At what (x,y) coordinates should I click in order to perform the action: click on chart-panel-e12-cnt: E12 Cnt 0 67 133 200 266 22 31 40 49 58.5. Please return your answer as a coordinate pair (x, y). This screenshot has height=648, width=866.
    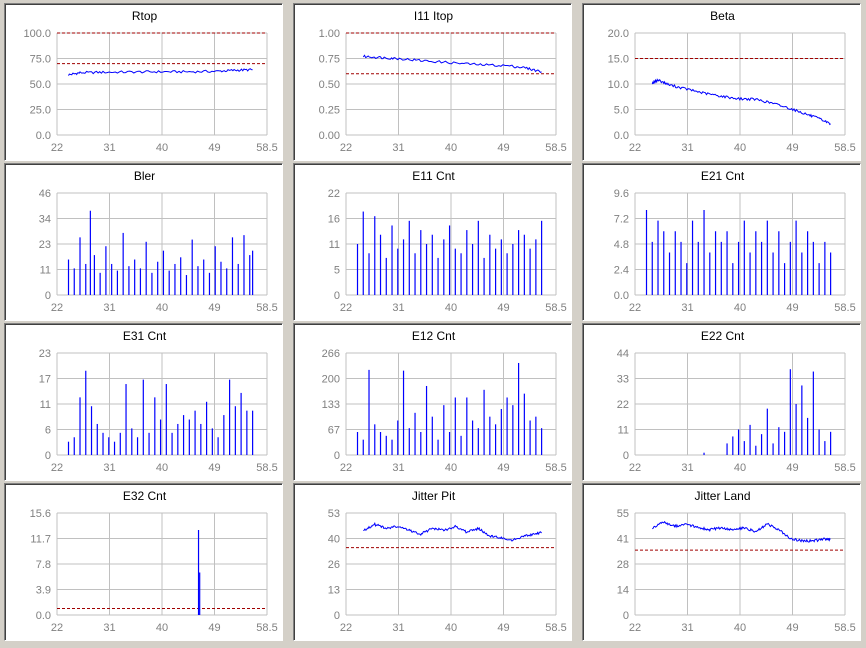
    Looking at the image, I should click on (432, 402).